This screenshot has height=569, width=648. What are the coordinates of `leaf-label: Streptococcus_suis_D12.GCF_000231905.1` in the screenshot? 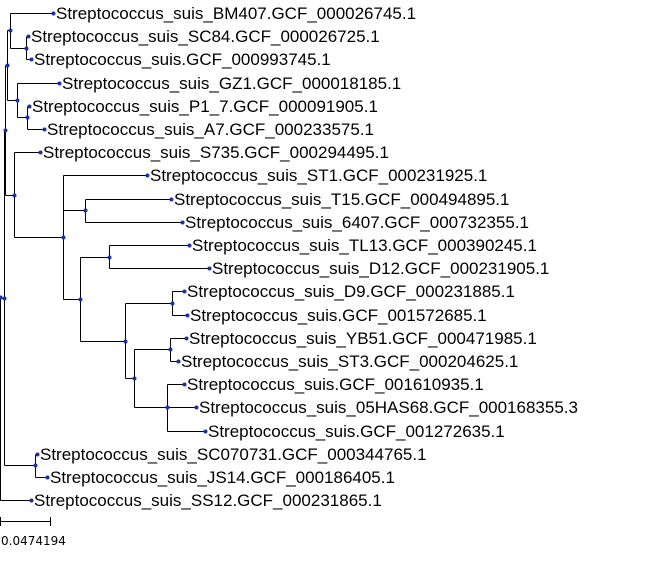 It's located at (380, 268).